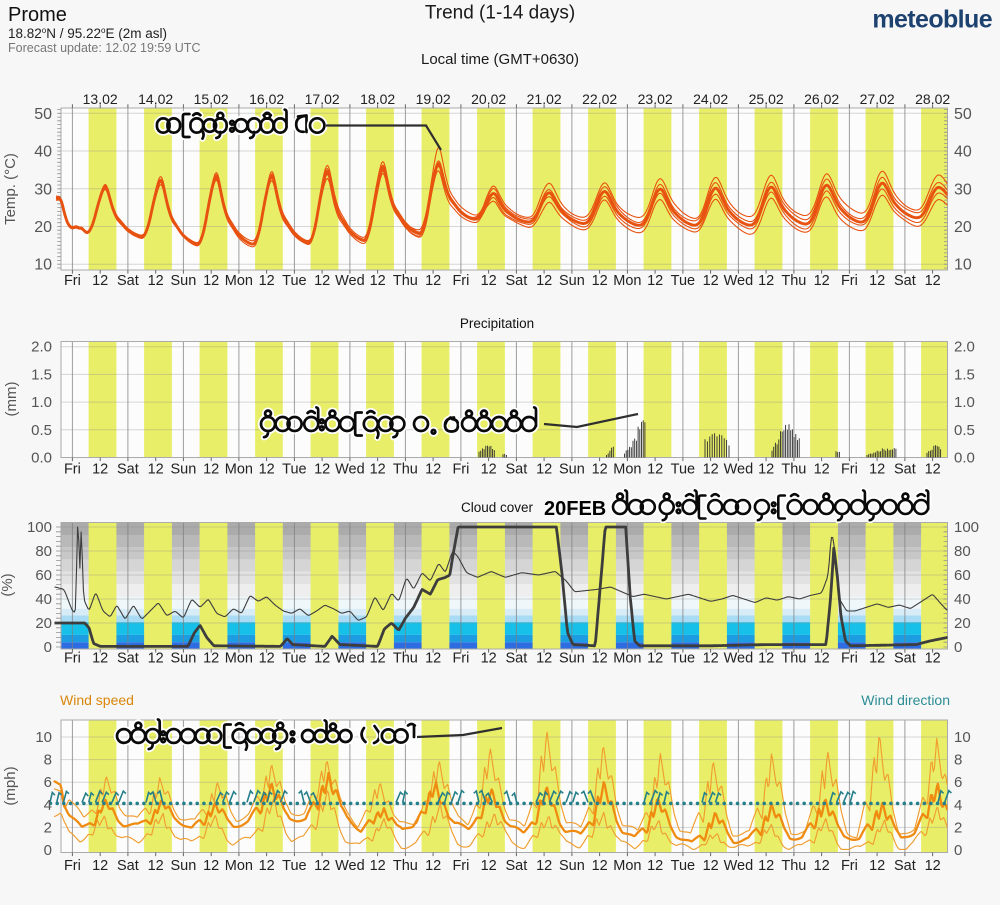 The width and height of the screenshot is (1000, 905). I want to click on svg-text: 30, so click(43, 189).